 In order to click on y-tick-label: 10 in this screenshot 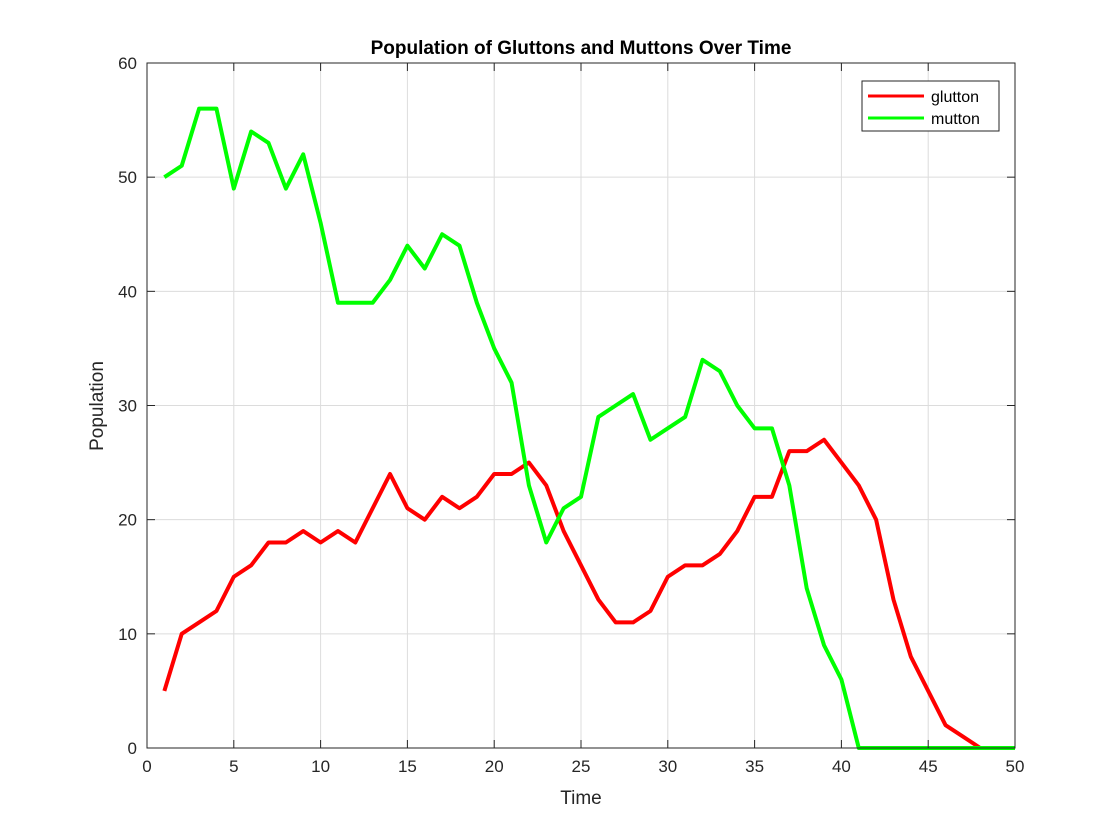, I will do `click(127, 634)`.